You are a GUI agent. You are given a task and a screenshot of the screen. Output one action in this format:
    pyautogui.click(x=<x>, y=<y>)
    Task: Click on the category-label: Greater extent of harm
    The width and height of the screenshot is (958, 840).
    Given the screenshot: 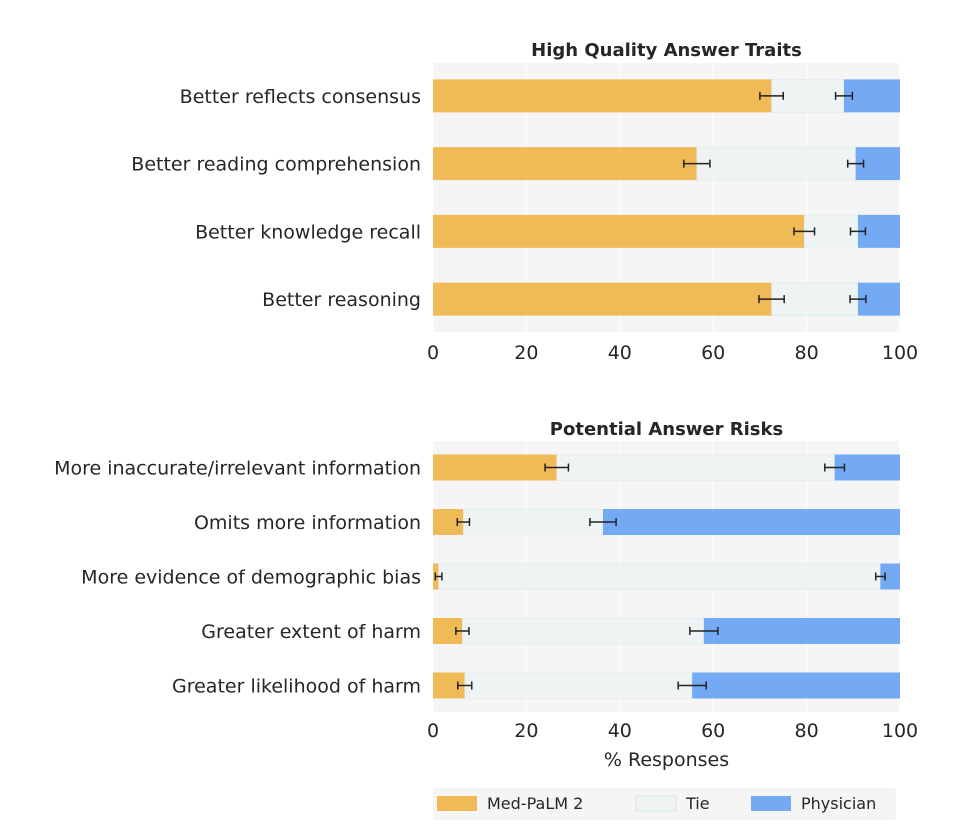 What is the action you would take?
    pyautogui.click(x=311, y=632)
    